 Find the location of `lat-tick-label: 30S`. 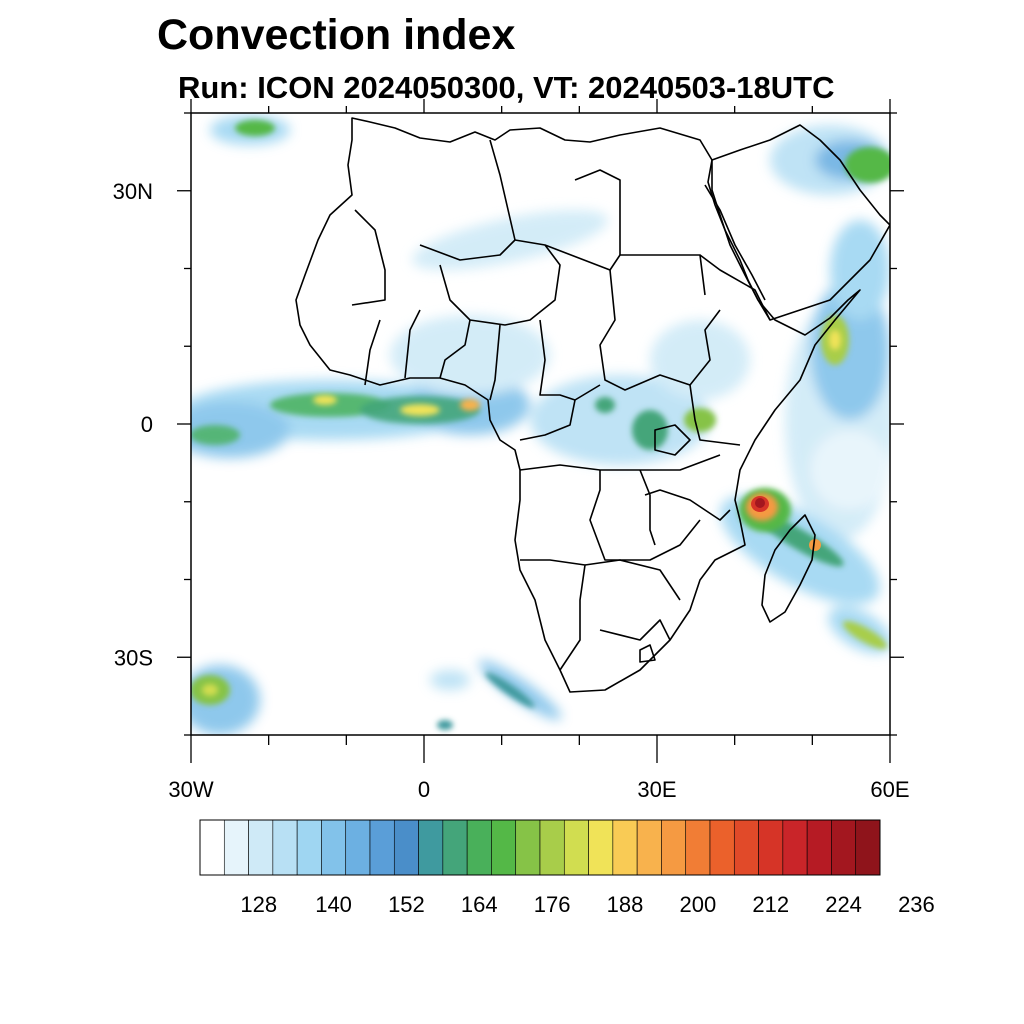

lat-tick-label: 30S is located at coordinates (133, 657).